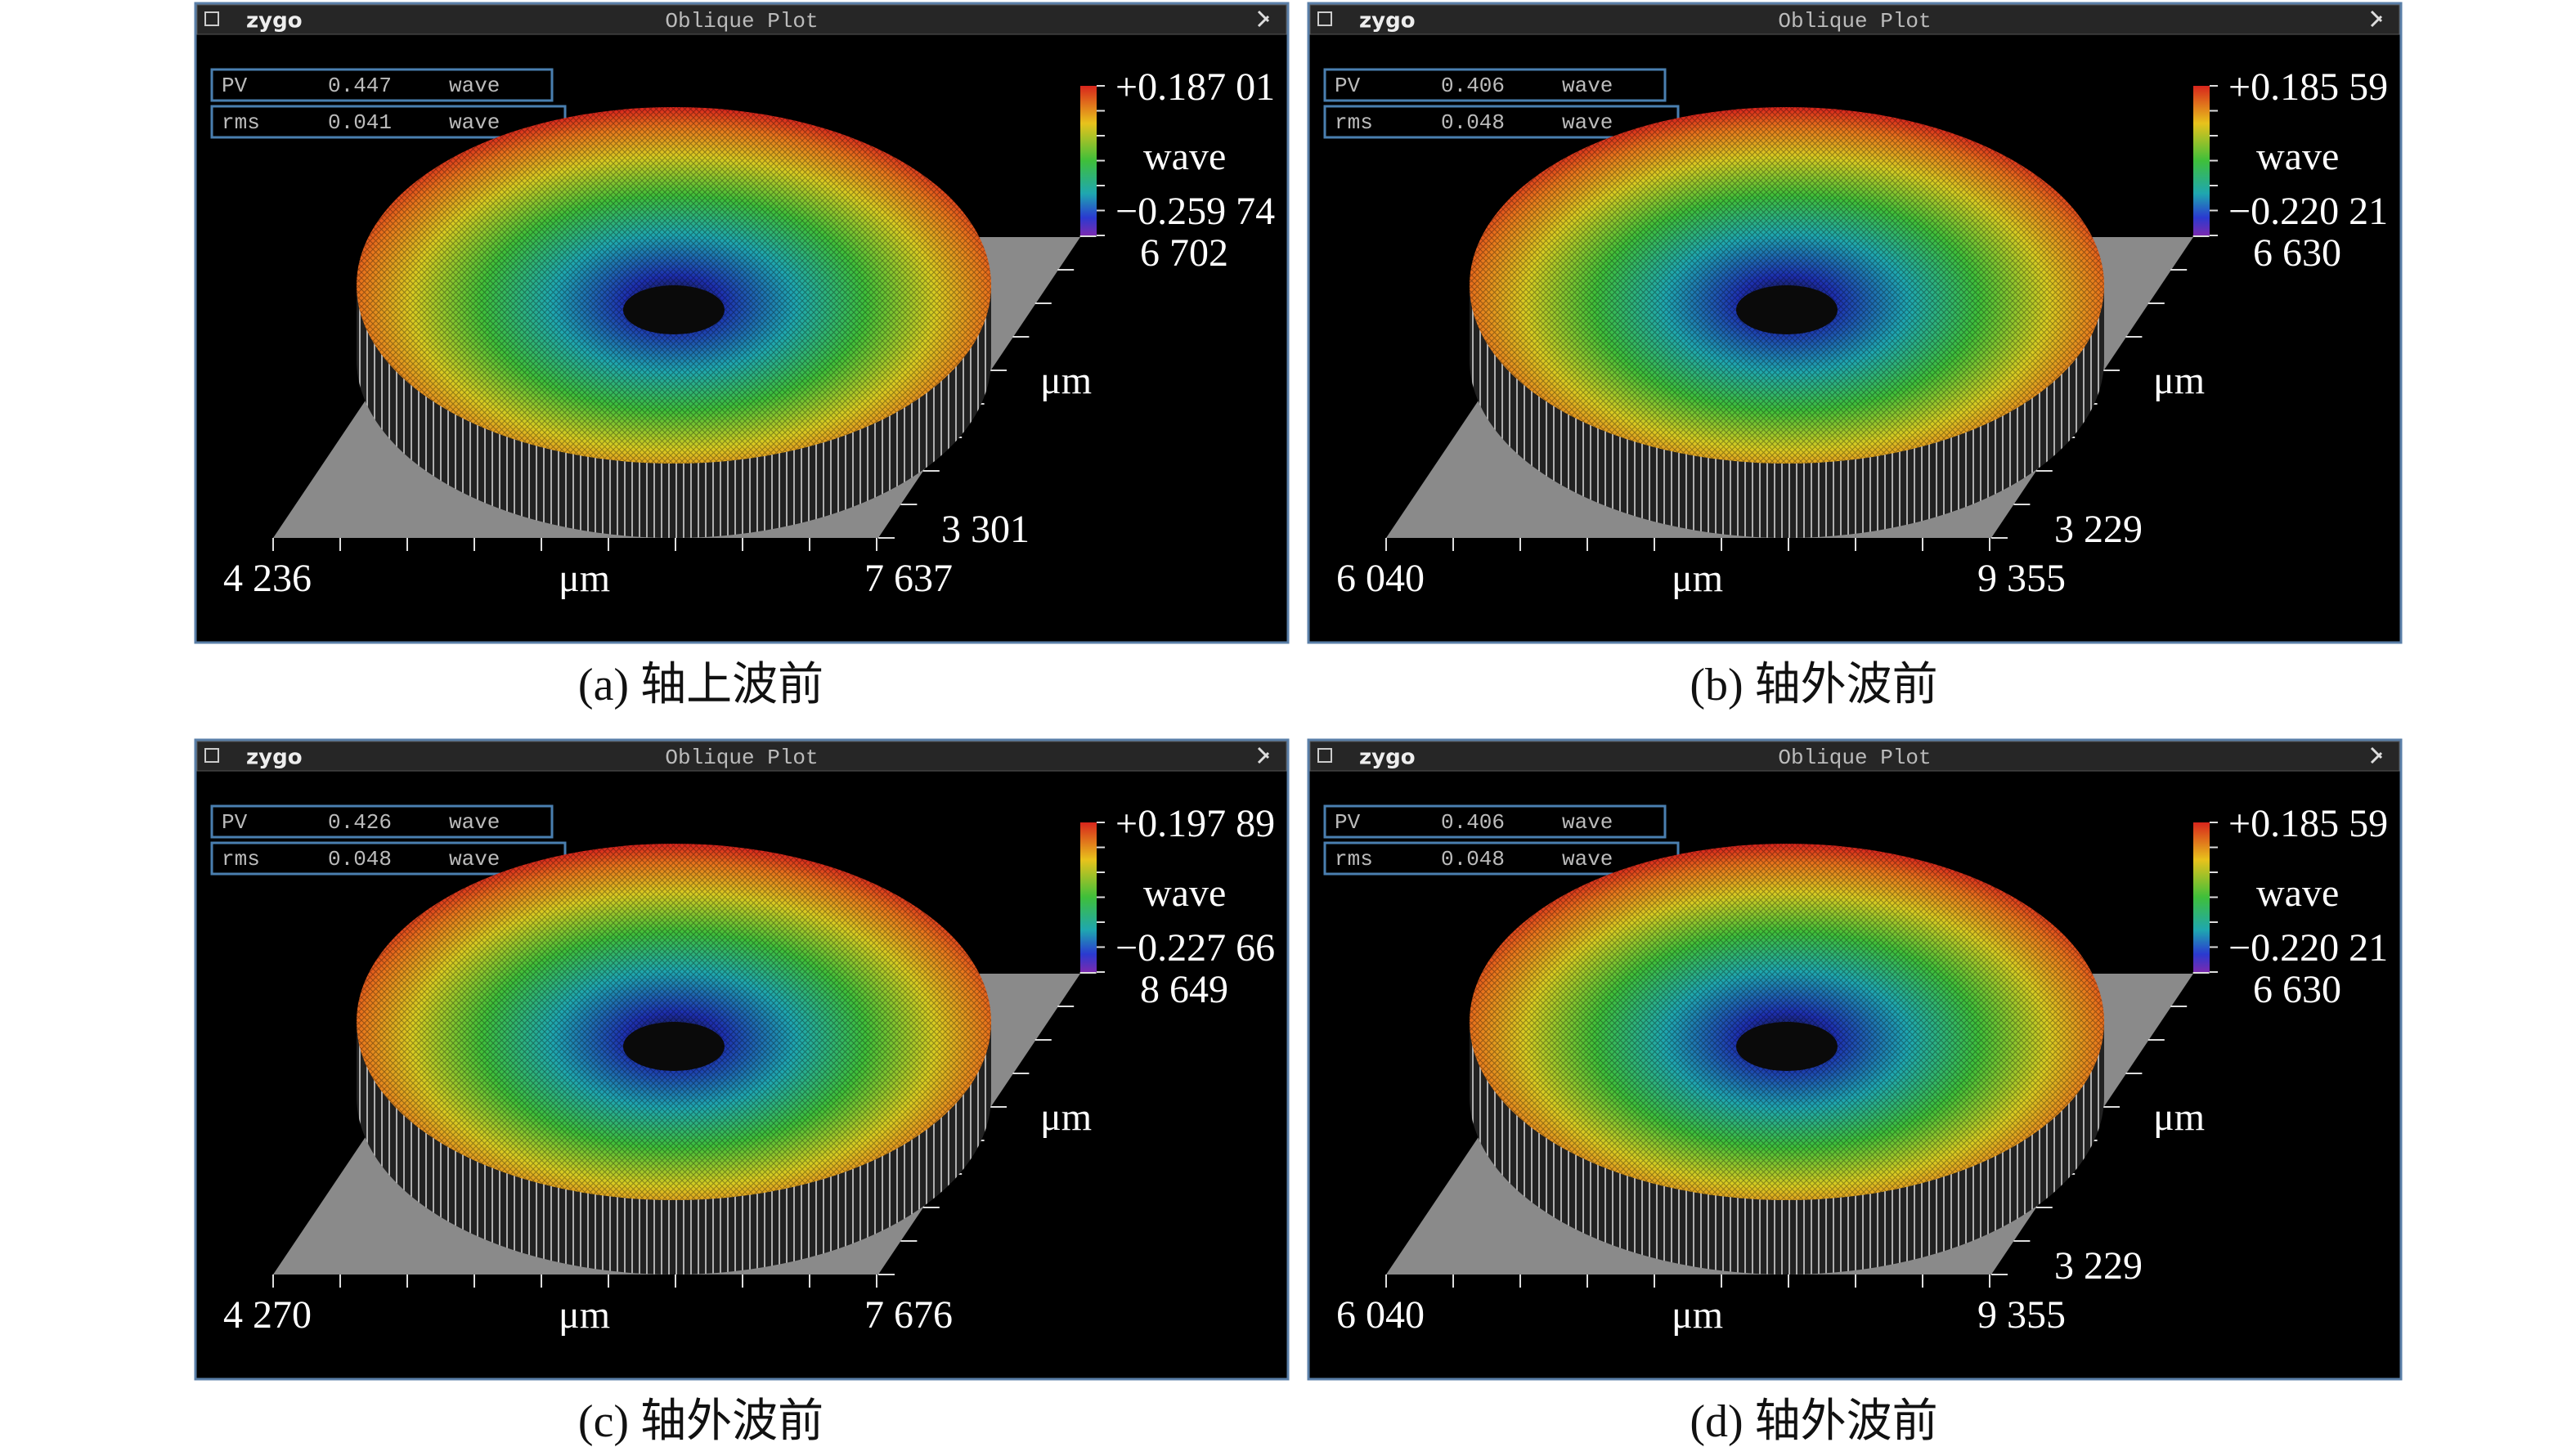 Image resolution: width=2576 pixels, height=1447 pixels. What do you see at coordinates (986, 529) in the screenshot?
I see `y-axis-min: 3 301` at bounding box center [986, 529].